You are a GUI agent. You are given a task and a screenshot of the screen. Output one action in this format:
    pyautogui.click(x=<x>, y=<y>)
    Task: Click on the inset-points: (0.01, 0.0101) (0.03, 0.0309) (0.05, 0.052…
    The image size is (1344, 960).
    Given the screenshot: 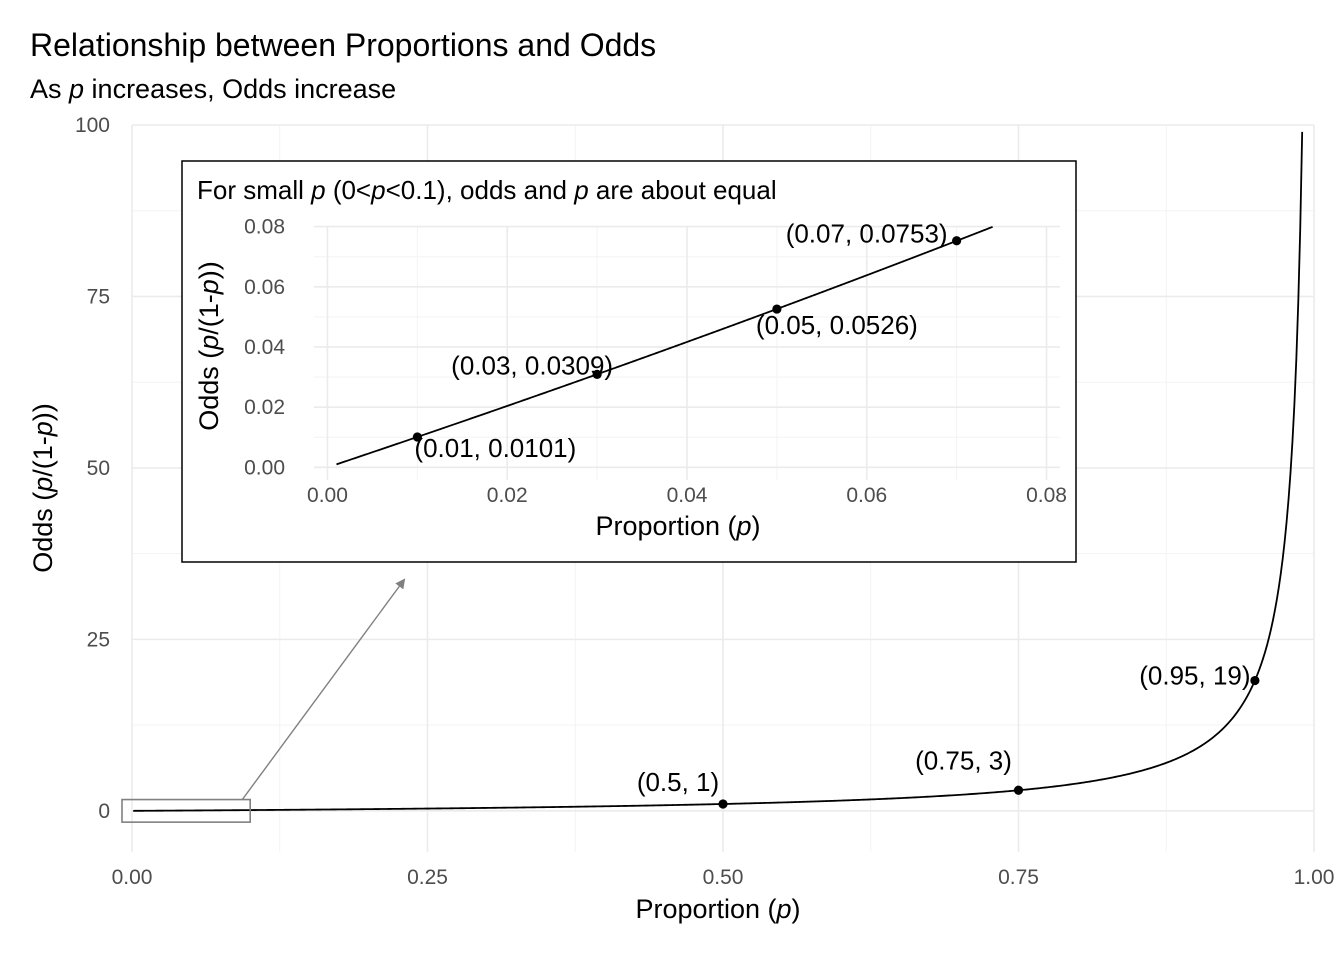 What is the action you would take?
    pyautogui.click(x=687, y=341)
    